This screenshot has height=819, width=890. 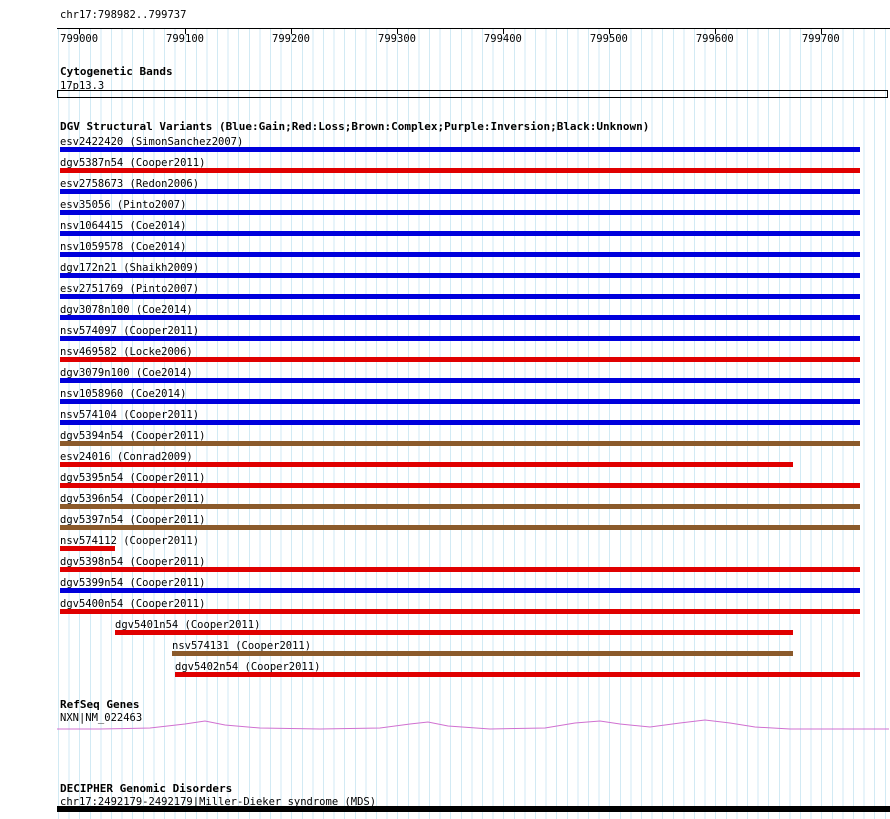 I want to click on dgv-feature-label: nsv574104 (Cooper2011), so click(x=130, y=415).